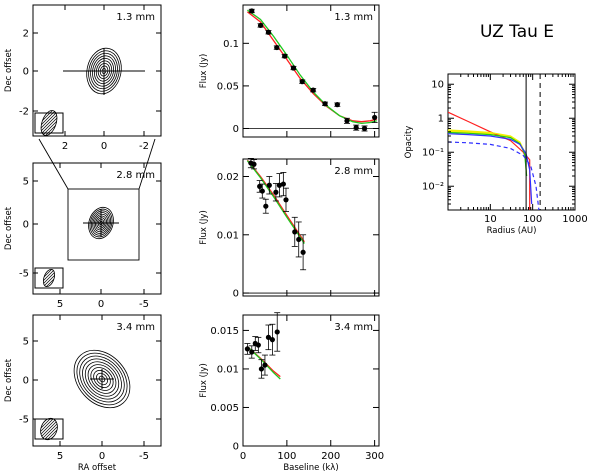  Describe the element at coordinates (433, 153) in the screenshot. I see `y-tick-label: 10⁻¹` at that location.